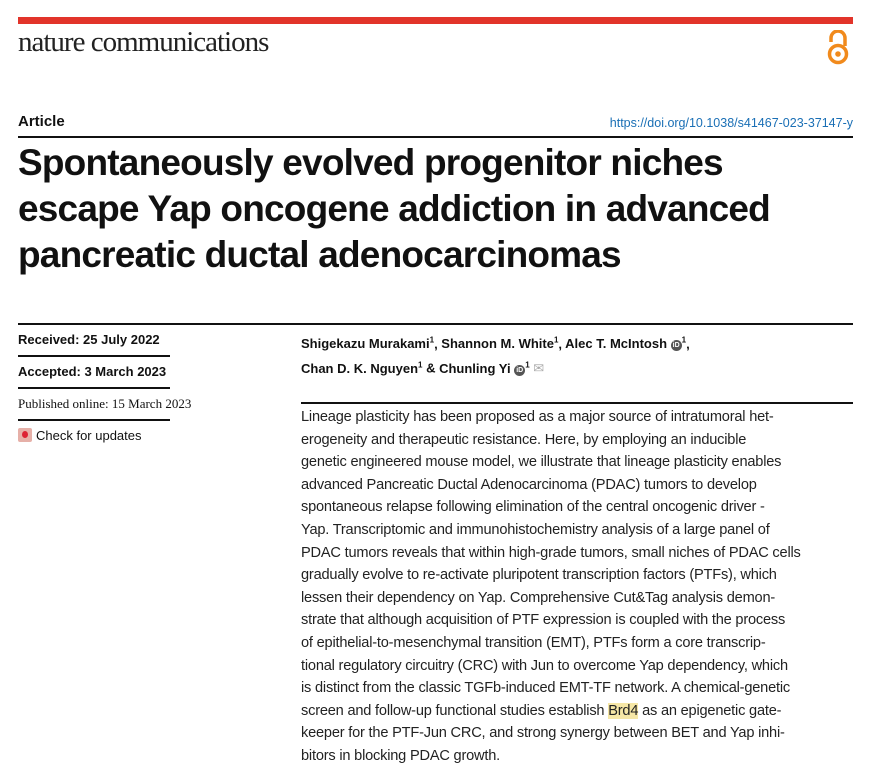 The image size is (876, 781). What do you see at coordinates (25, 435) in the screenshot?
I see `check-updates-icon` at bounding box center [25, 435].